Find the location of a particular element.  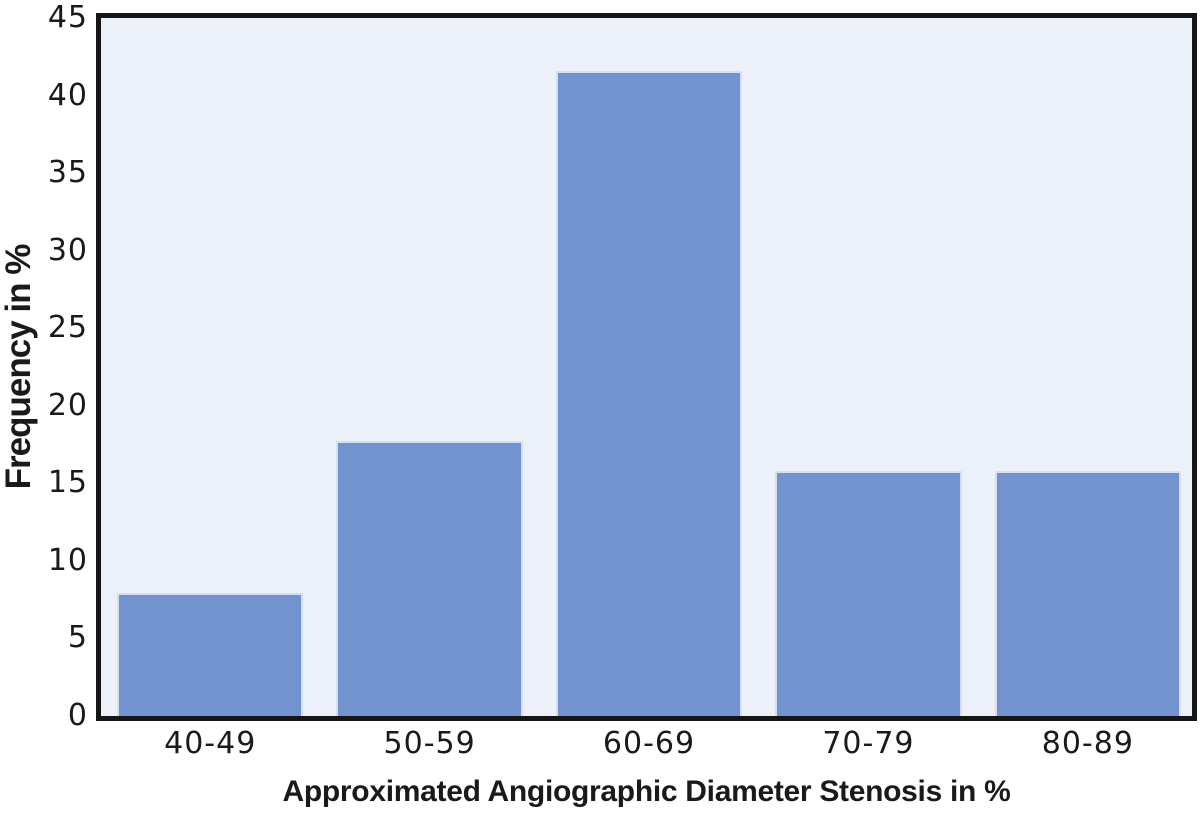

y-tick-label: 35 is located at coordinates (67, 173).